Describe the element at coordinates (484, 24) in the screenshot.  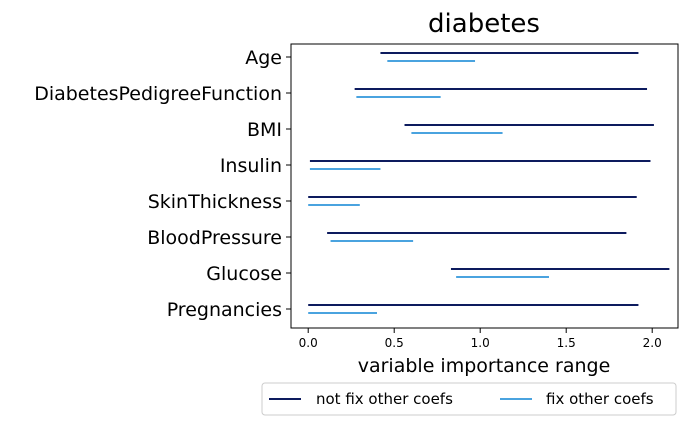
I see `chart-title: diabetes` at that location.